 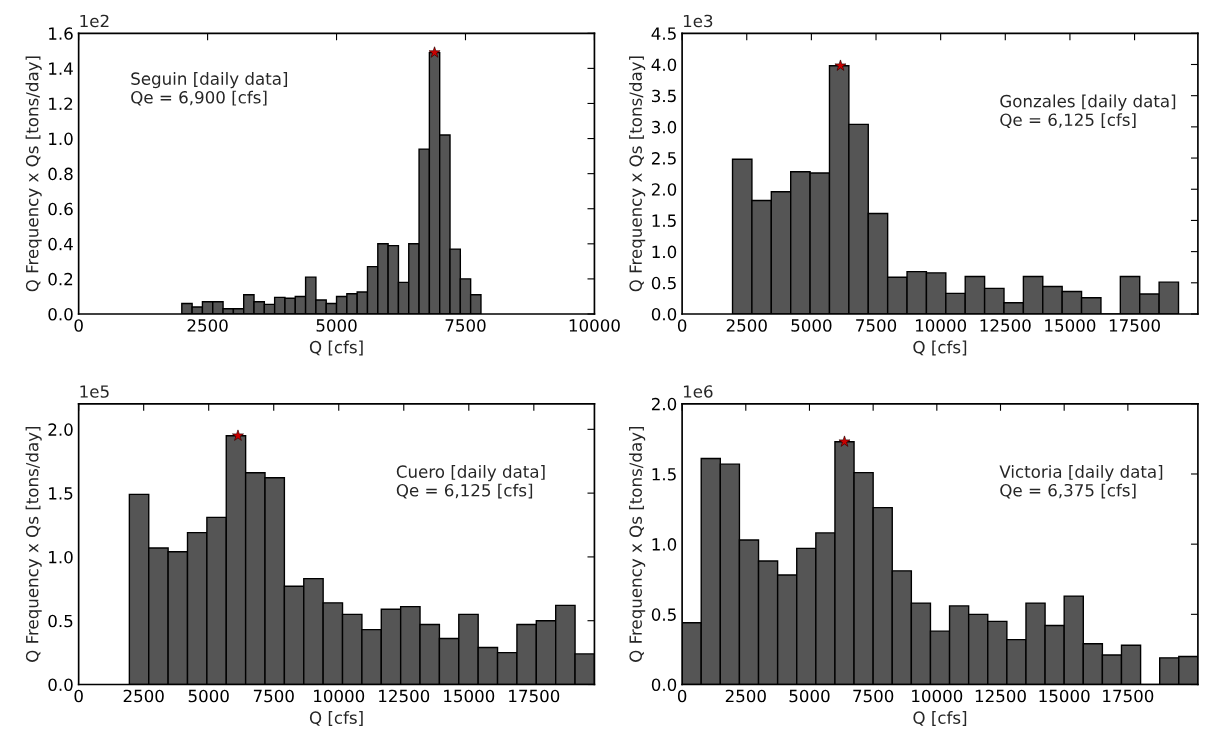 What do you see at coordinates (663, 33) in the screenshot?
I see `y-tick-label: 4.5` at bounding box center [663, 33].